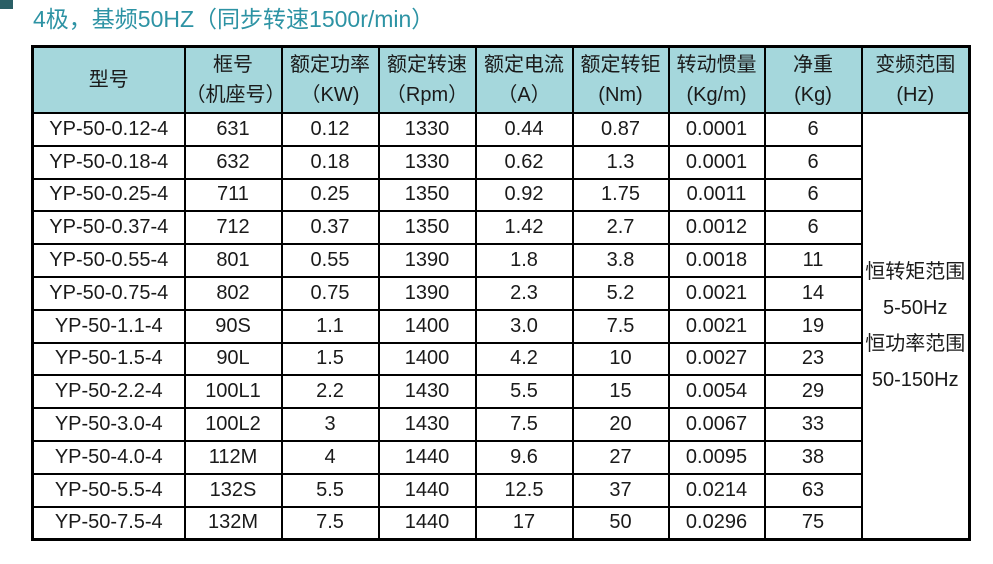 The image size is (993, 564). I want to click on cell-torque: 50, so click(620, 523).